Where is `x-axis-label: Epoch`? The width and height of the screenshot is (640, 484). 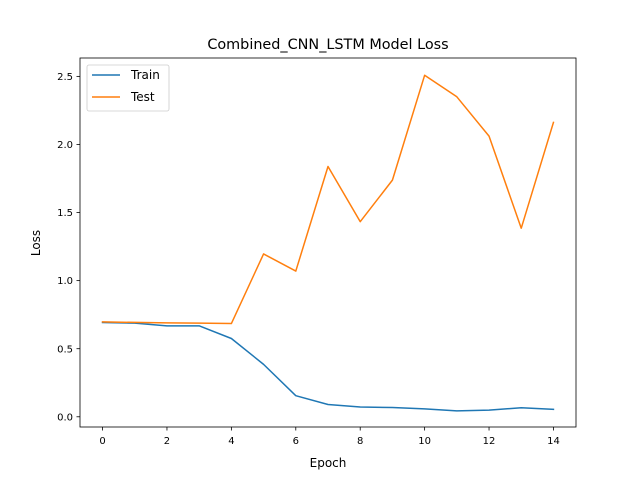
x-axis-label: Epoch is located at coordinates (328, 463).